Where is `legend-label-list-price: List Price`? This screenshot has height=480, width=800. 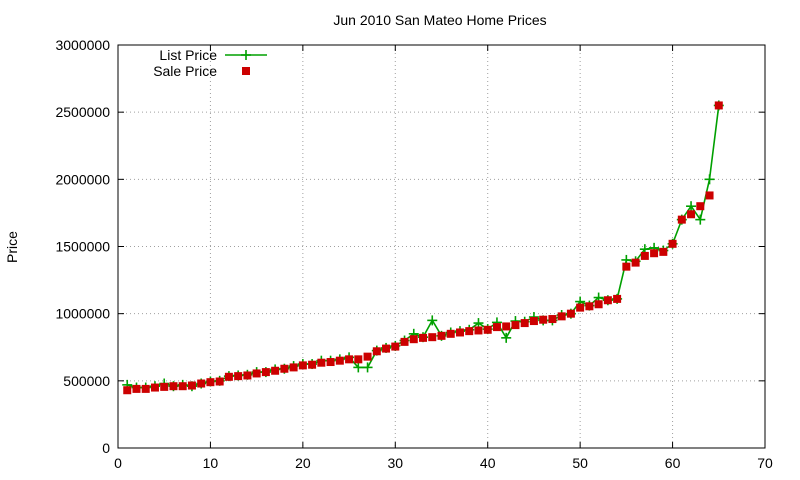 legend-label-list-price: List Price is located at coordinates (188, 55).